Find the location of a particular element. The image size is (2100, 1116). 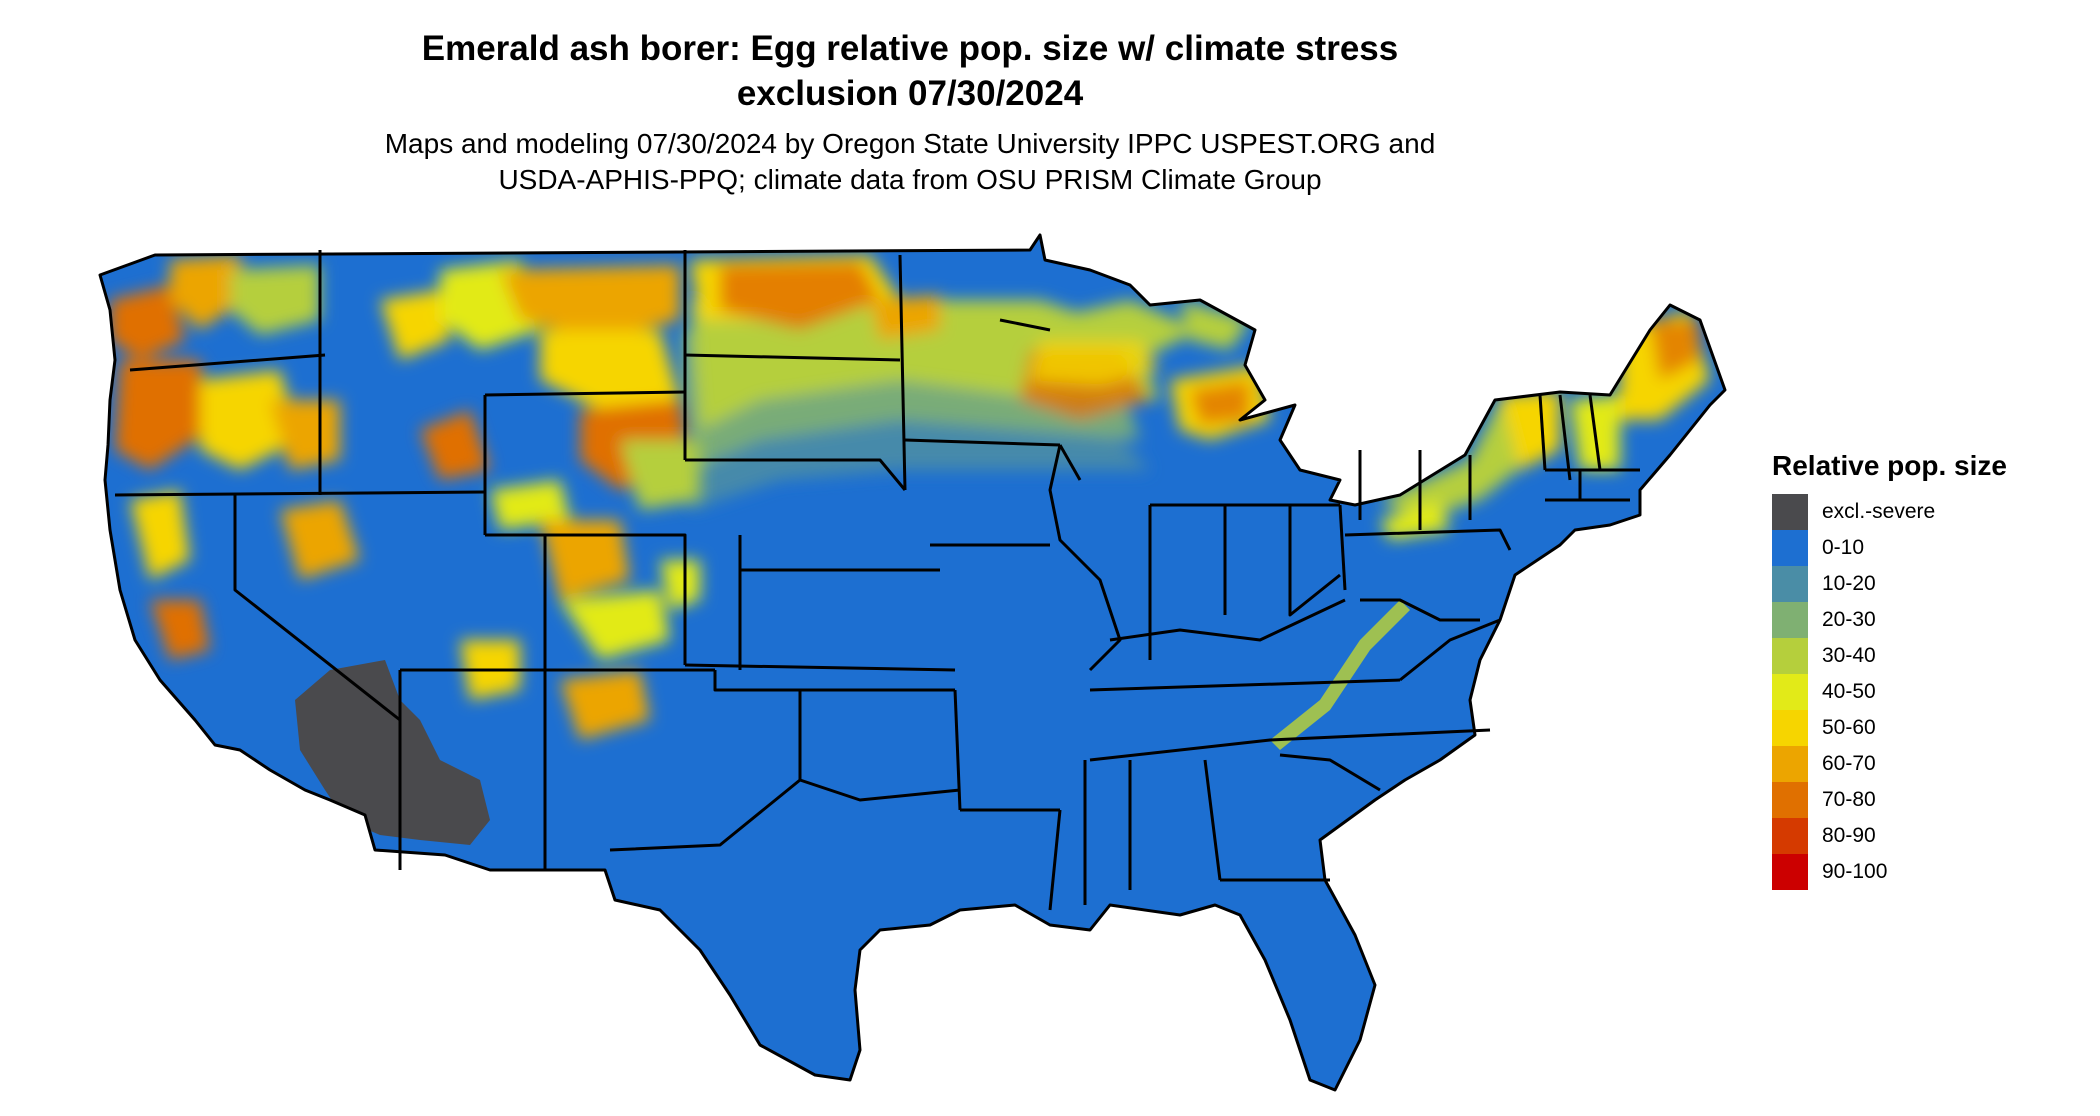

legend-label: 70-80 is located at coordinates (1849, 799).